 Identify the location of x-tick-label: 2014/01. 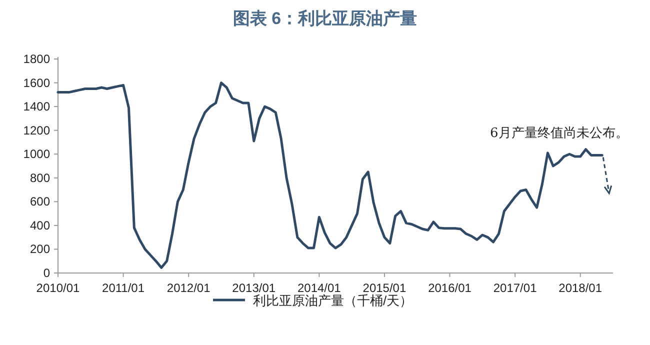
(319, 288).